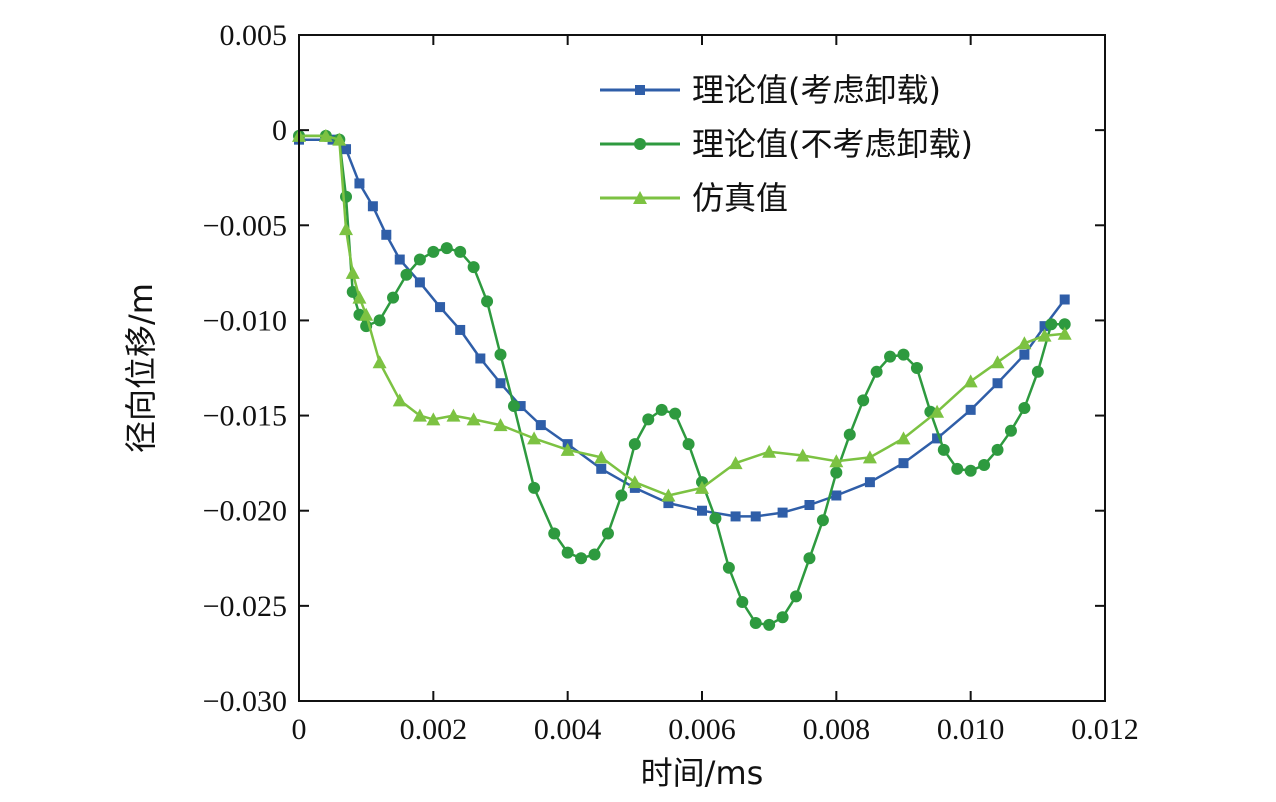 This screenshot has width=1276, height=802. What do you see at coordinates (245, 701) in the screenshot?
I see `y-tick-label: −0.030` at bounding box center [245, 701].